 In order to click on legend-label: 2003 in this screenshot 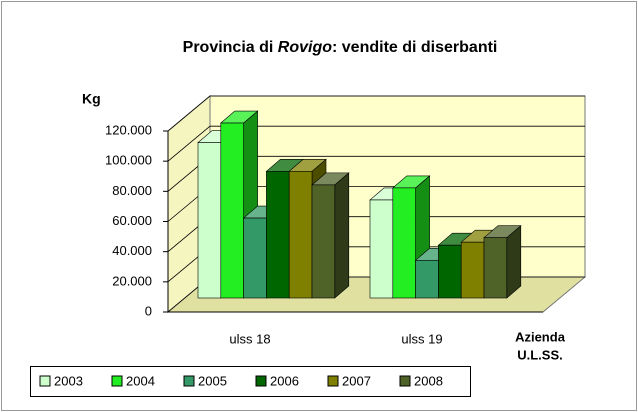, I will do `click(68, 380)`.